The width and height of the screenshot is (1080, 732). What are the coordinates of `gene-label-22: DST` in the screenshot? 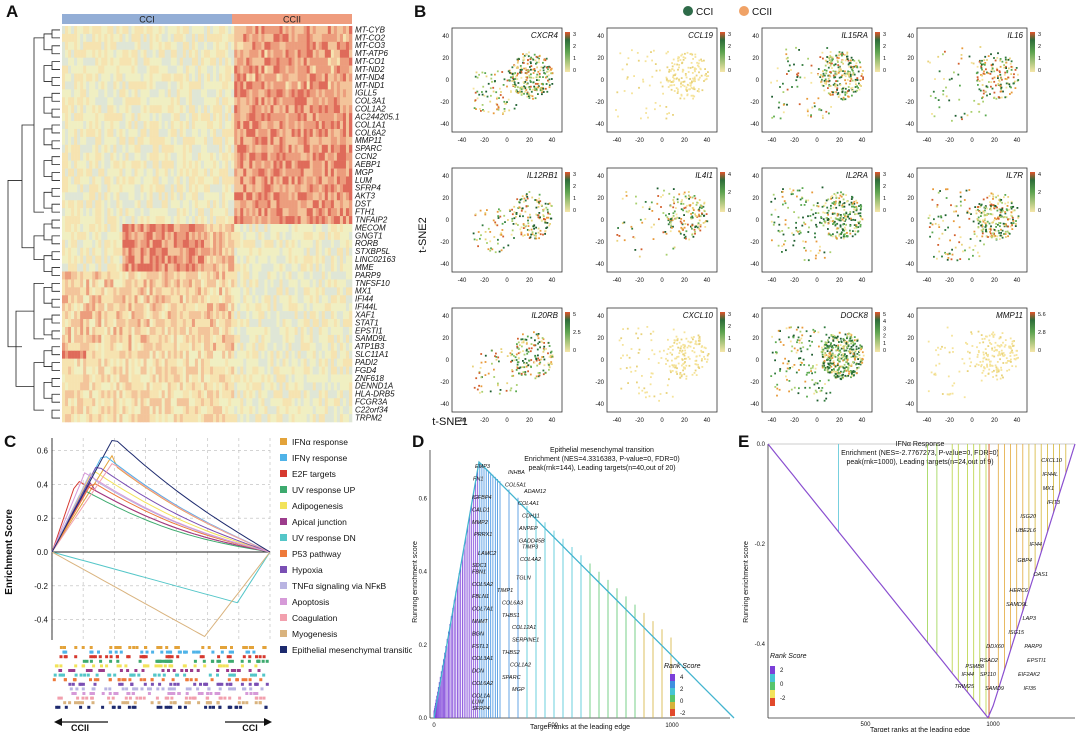 It's located at (363, 204).